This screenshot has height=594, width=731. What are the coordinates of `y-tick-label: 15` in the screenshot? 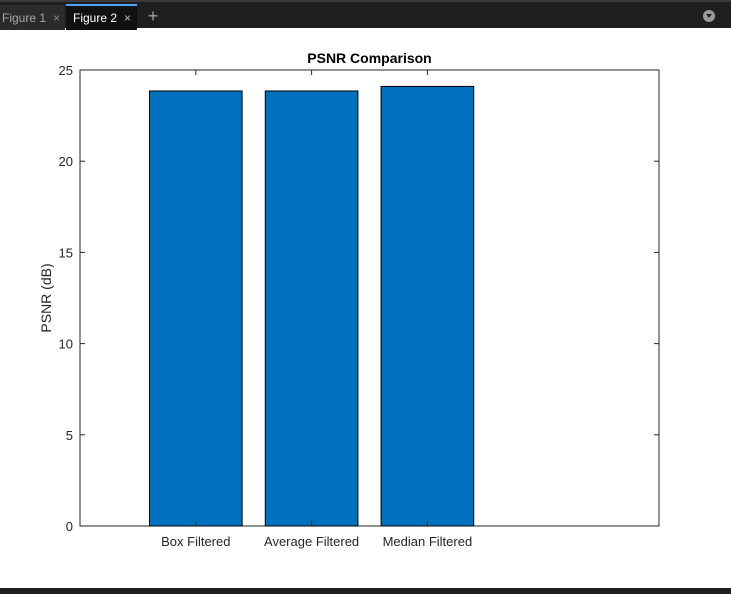 It's located at (66, 252).